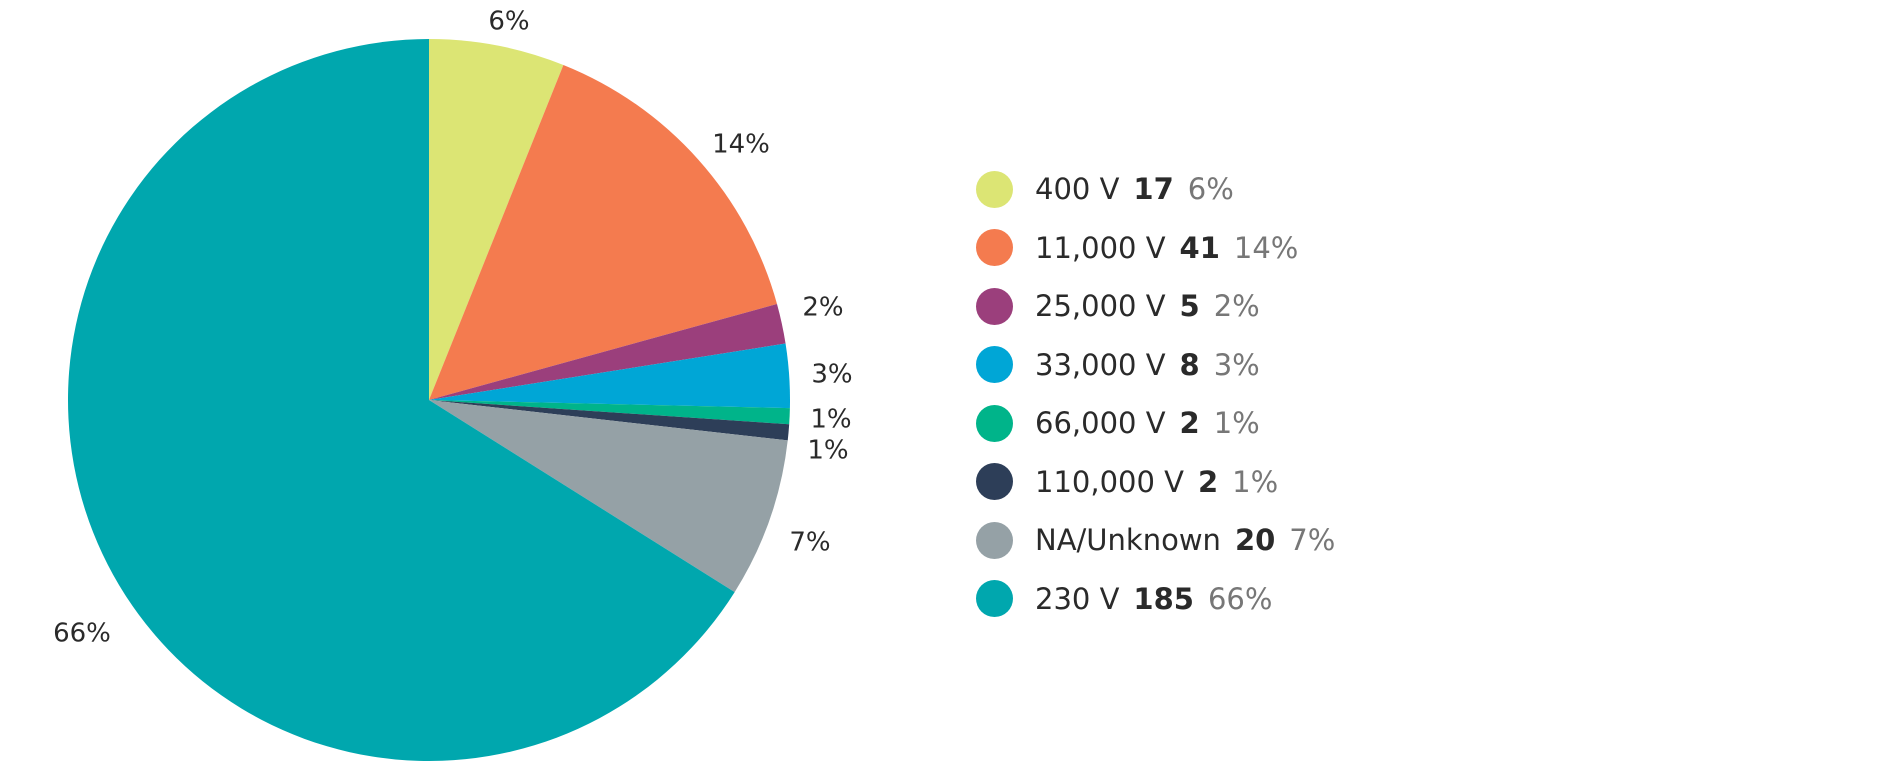 The width and height of the screenshot is (1889, 778). Describe the element at coordinates (1236, 306) in the screenshot. I see `legend-percent: 2%` at that location.